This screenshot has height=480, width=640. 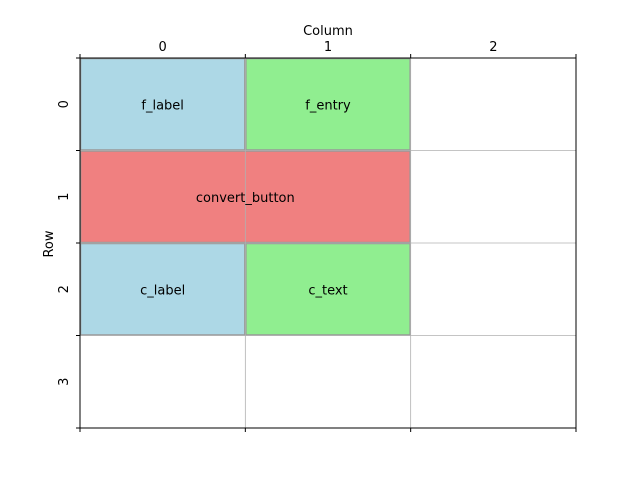 I want to click on widget-label: c_label, so click(x=162, y=290).